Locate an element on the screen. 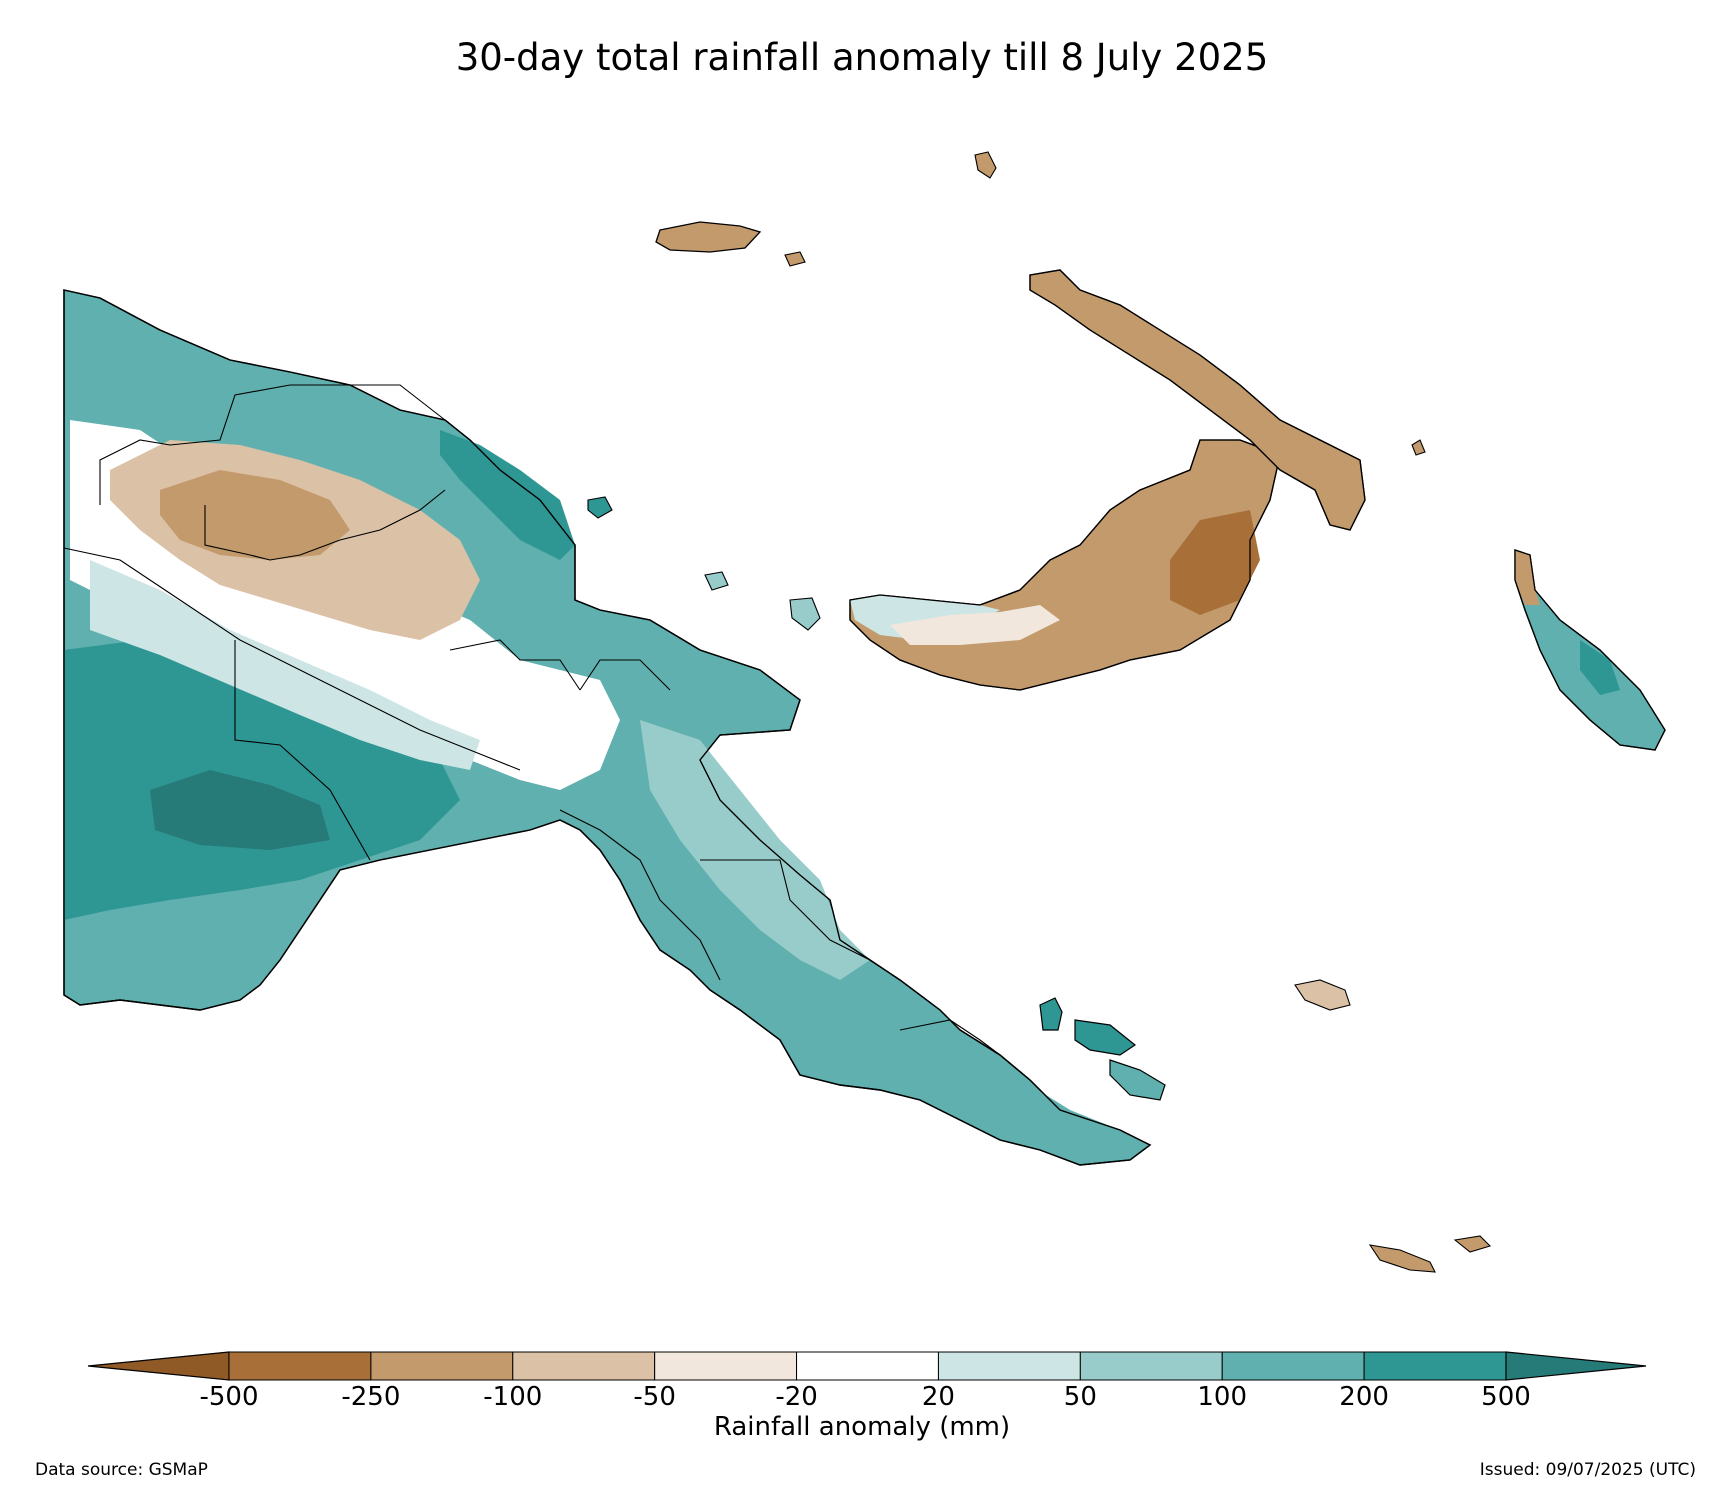 The image size is (1724, 1494). bougainville-north-dry is located at coordinates (1527, 577).